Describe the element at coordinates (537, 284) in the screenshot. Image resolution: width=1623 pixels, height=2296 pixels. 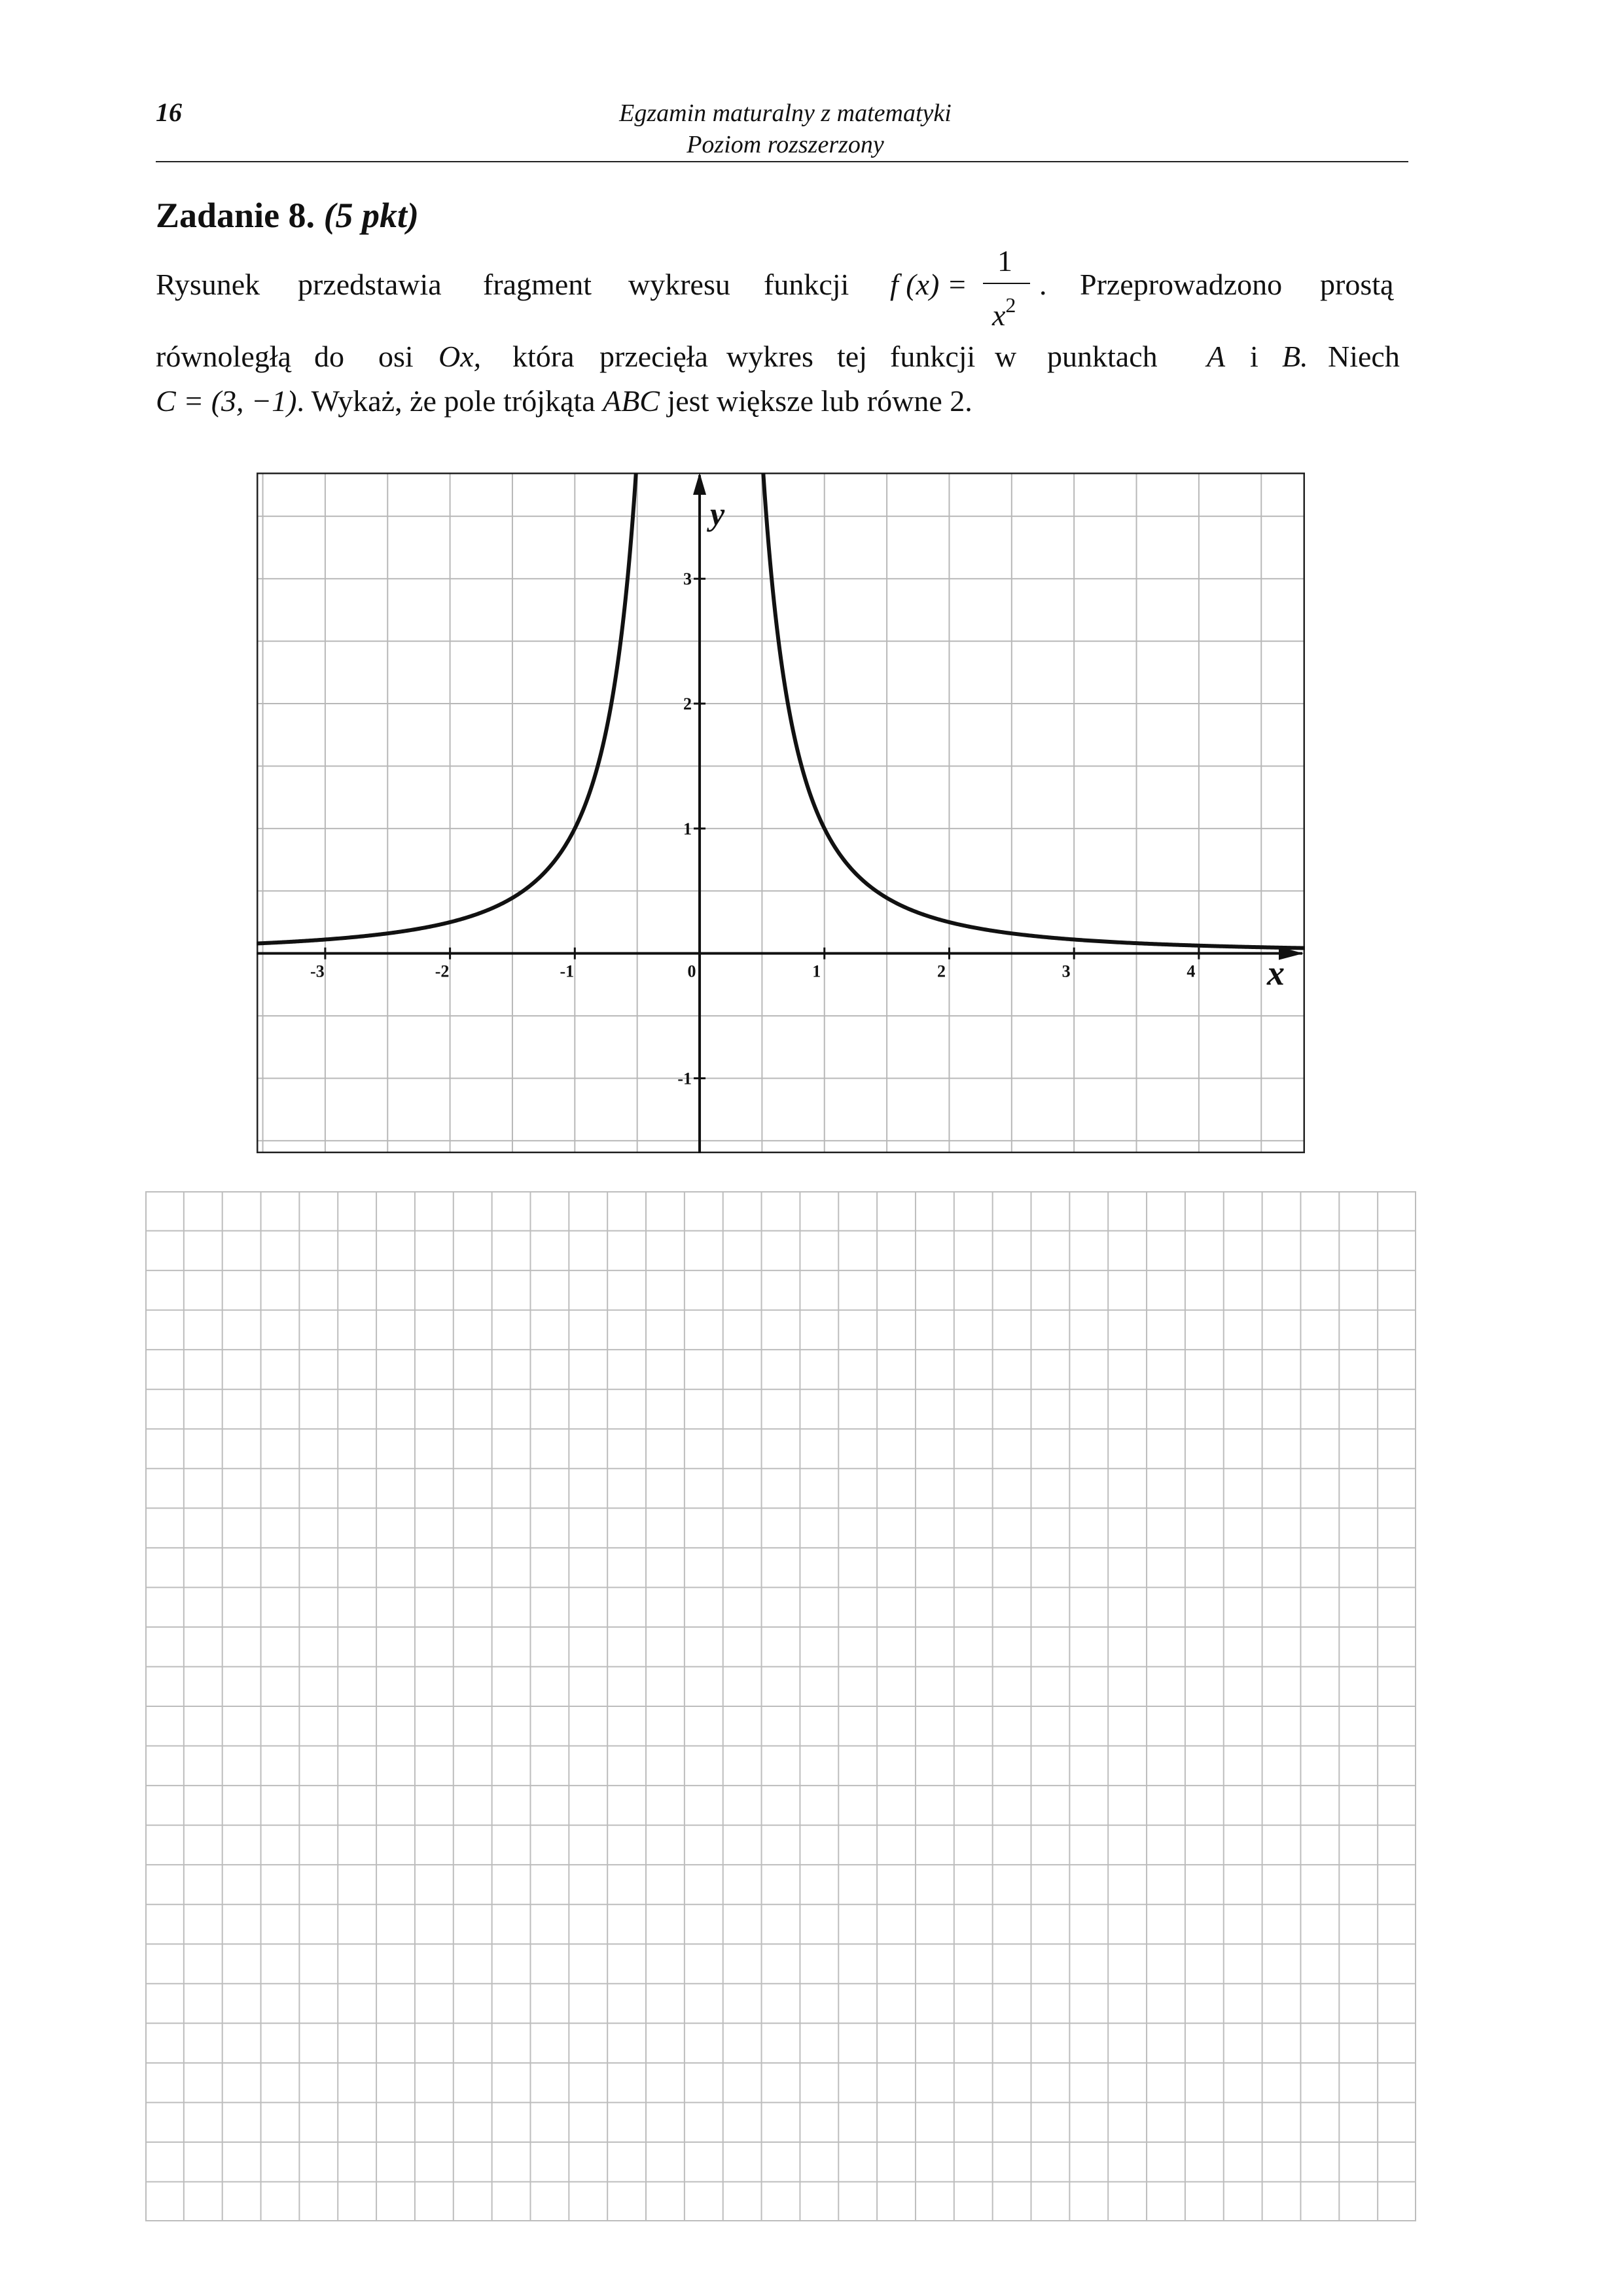
I see `word: fragment` at that location.